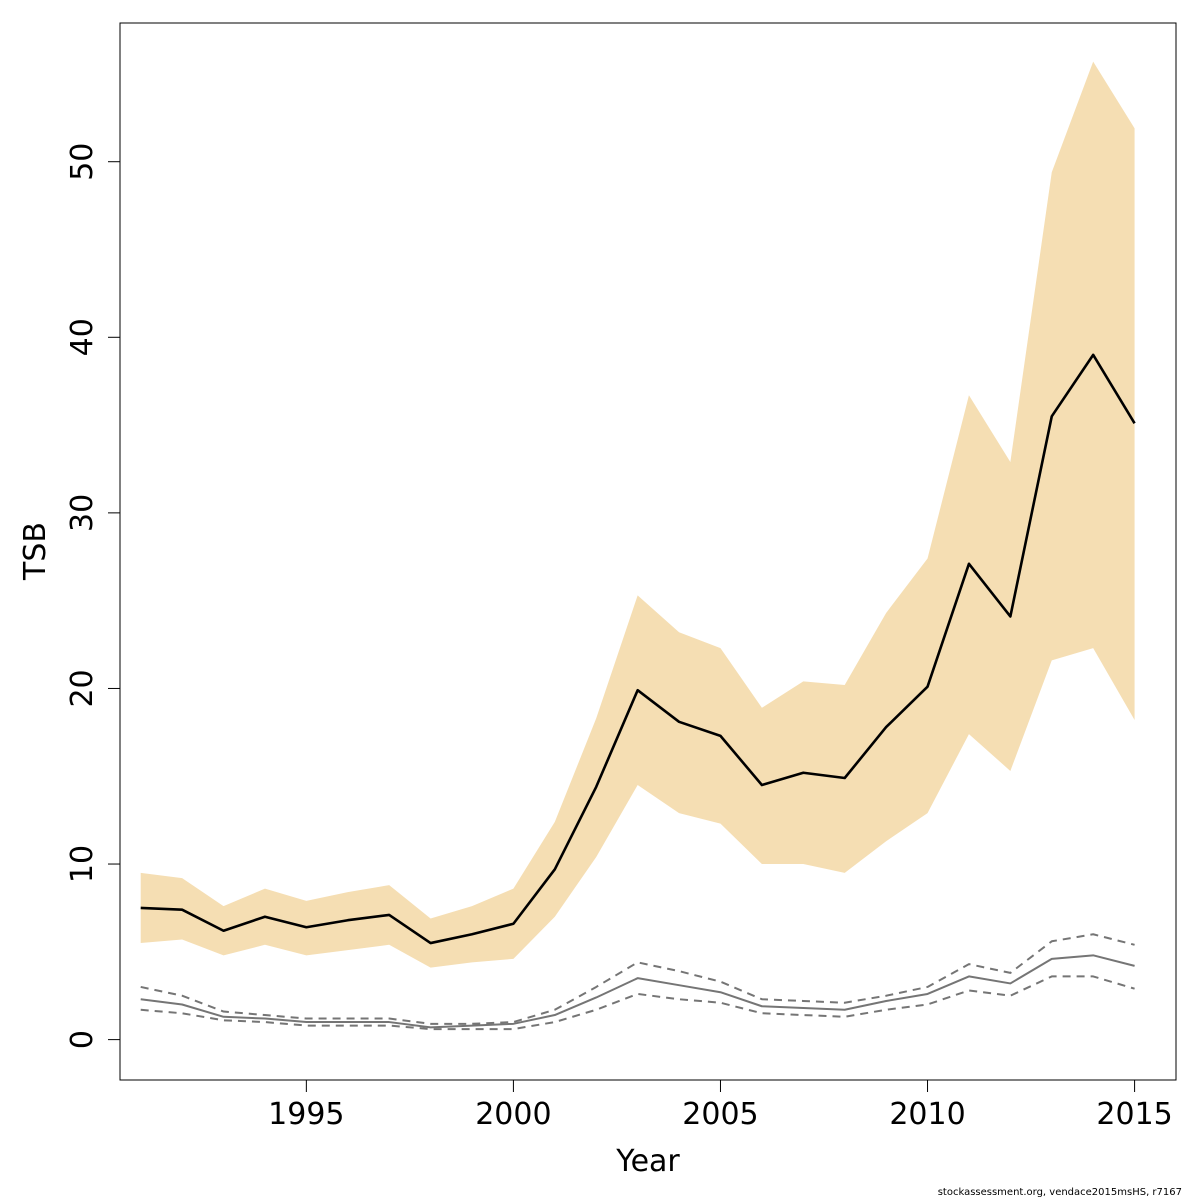  What do you see at coordinates (513, 1114) in the screenshot?
I see `x-tick-label: 2000` at bounding box center [513, 1114].